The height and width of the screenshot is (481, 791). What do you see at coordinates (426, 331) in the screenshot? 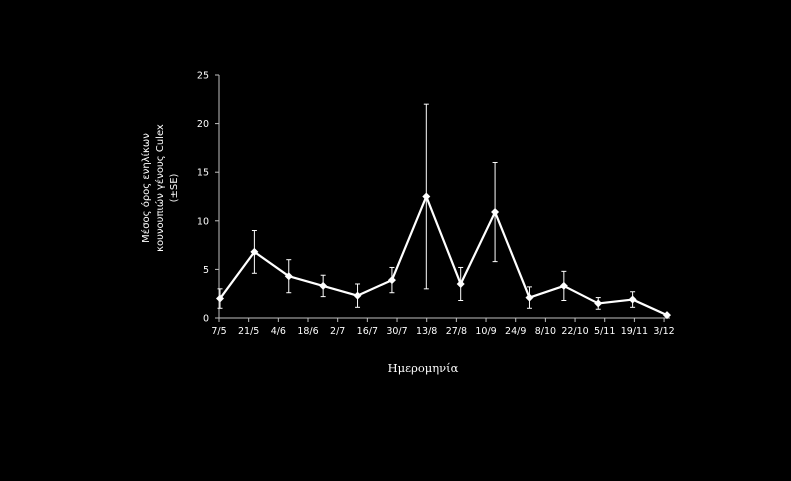
I see `x-tick-label: 13/8` at bounding box center [426, 331].